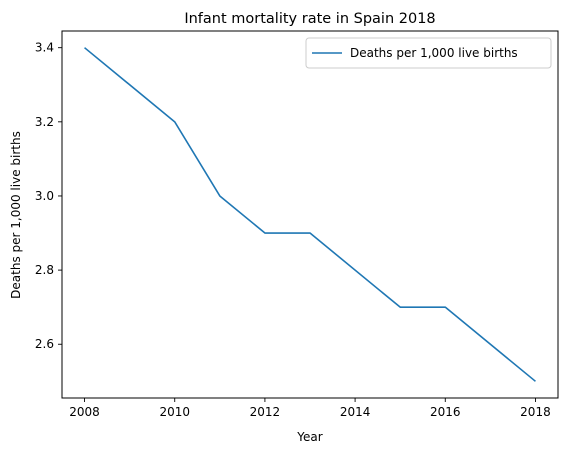 This screenshot has height=455, width=567. What do you see at coordinates (84, 412) in the screenshot?
I see `x-tick-label: 2008` at bounding box center [84, 412].